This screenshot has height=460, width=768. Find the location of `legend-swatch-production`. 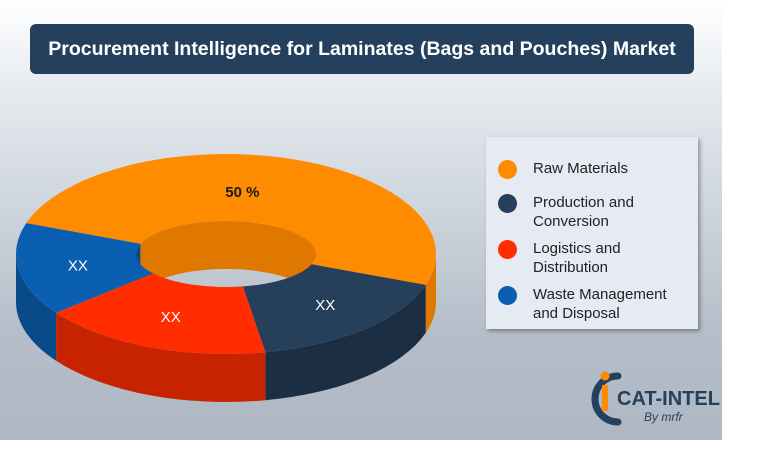

legend-swatch-production is located at coordinates (507, 203).